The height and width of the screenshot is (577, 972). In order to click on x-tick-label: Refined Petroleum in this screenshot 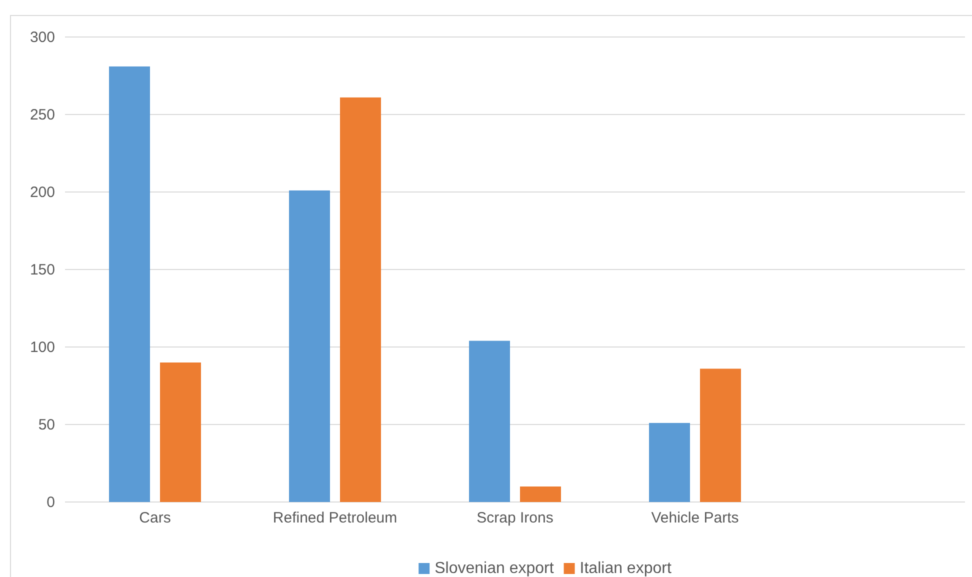, I will do `click(335, 518)`.